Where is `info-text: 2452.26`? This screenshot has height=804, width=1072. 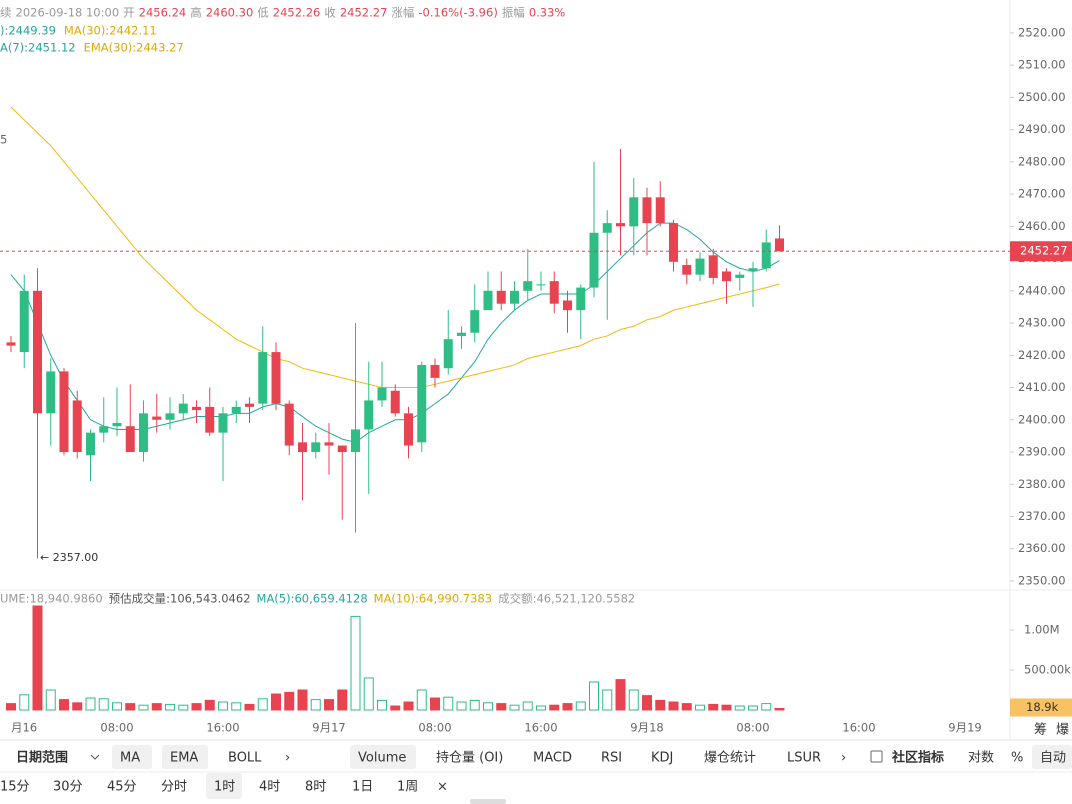
info-text: 2452.26 is located at coordinates (297, 13).